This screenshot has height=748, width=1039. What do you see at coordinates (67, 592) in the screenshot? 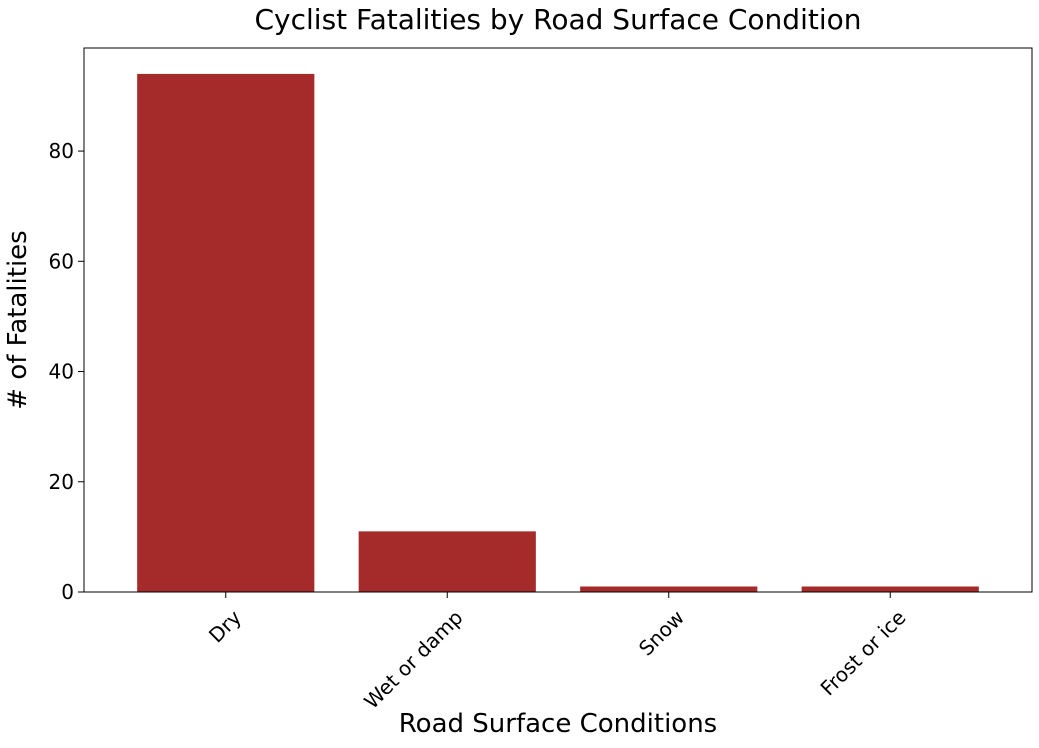
I see `y-tick-label: 0` at bounding box center [67, 592].